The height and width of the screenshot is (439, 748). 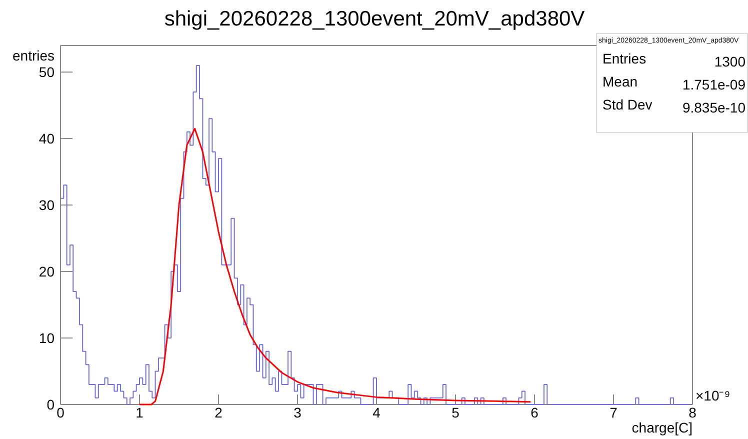 I want to click on annotation: 1.751e-09, so click(x=714, y=84).